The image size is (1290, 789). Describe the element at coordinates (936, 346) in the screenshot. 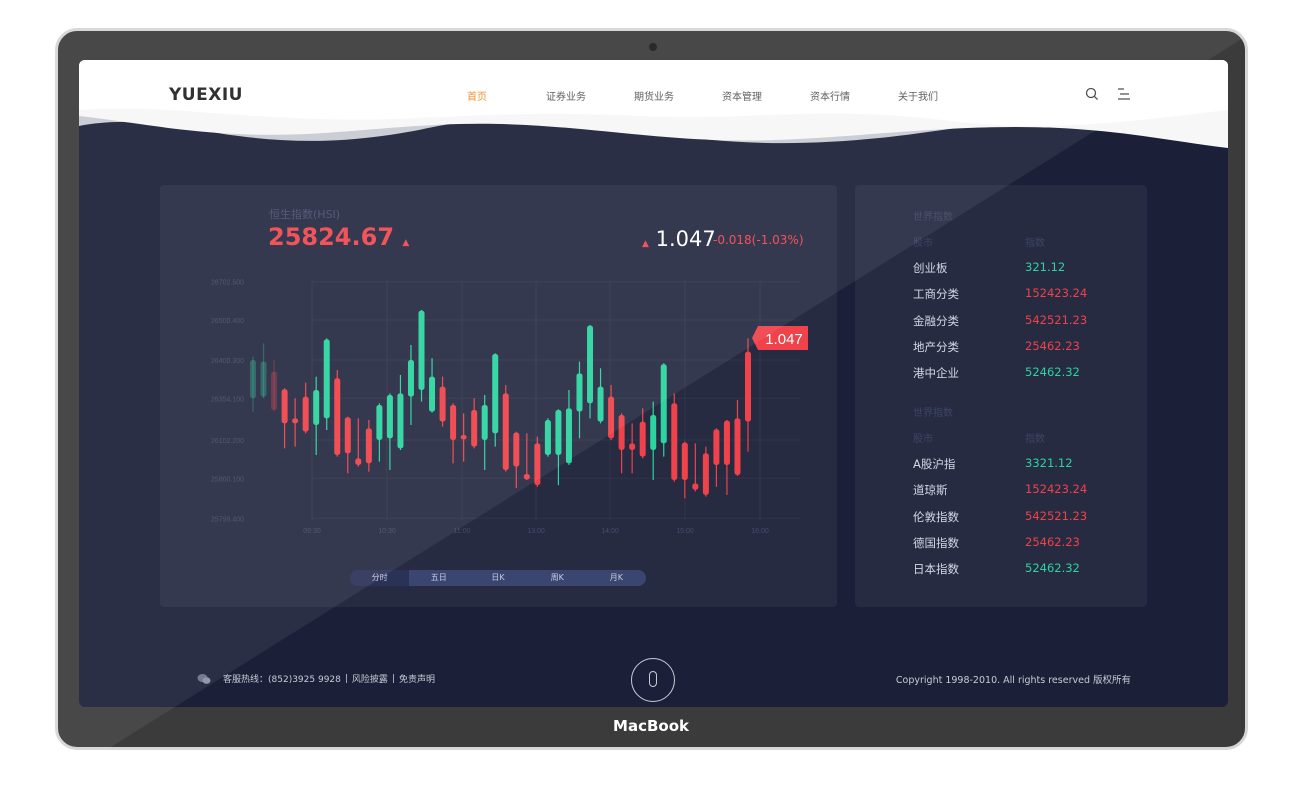

I see `index-row-name: 地产分类` at that location.